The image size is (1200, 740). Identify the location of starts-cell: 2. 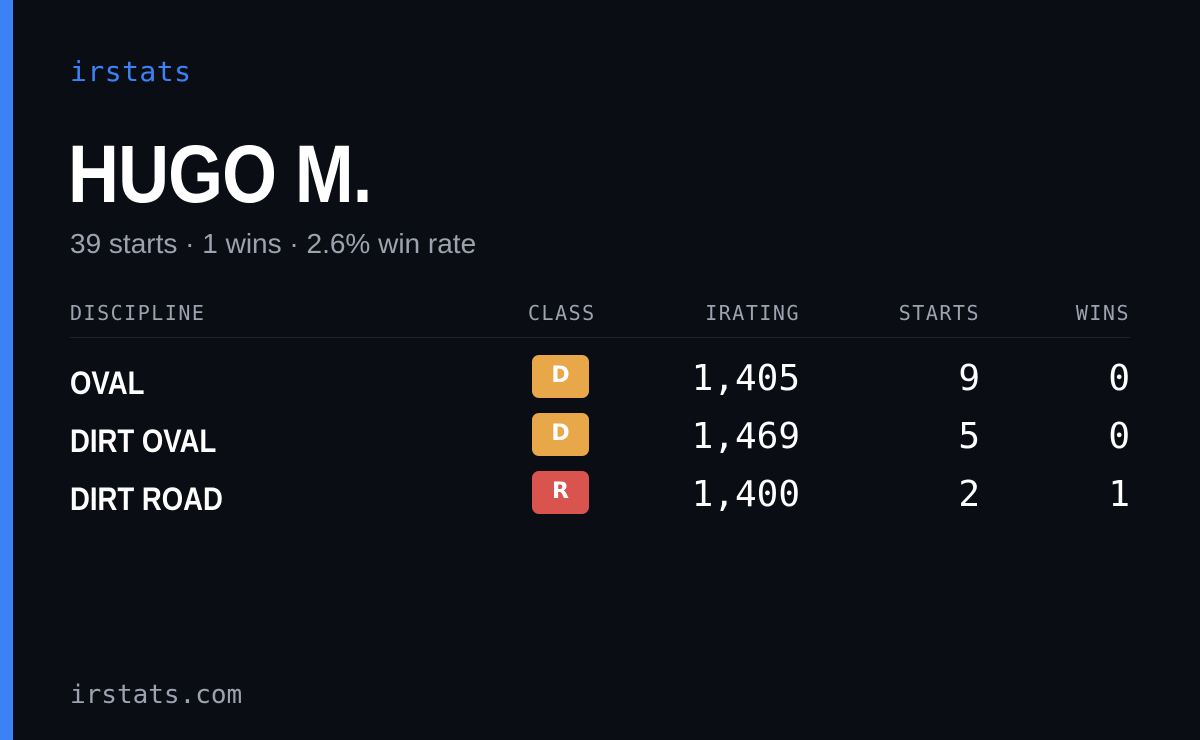
(969, 494).